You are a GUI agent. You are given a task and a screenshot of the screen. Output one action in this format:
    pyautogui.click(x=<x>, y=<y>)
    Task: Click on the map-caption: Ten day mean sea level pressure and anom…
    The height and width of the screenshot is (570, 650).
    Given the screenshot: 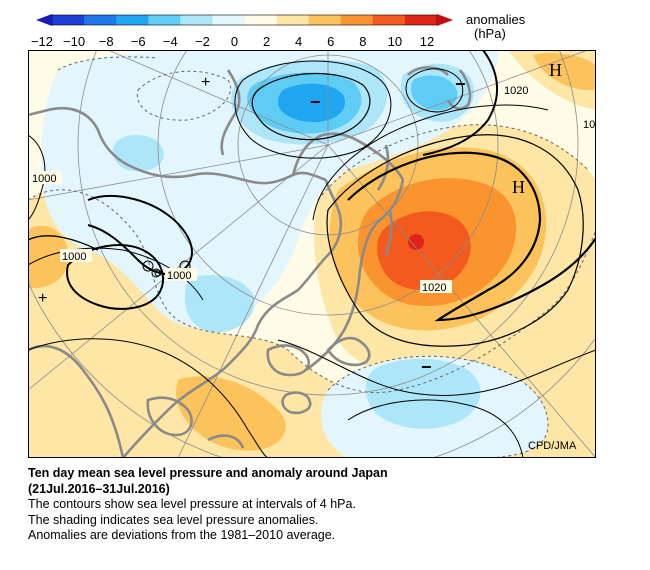 What is the action you would take?
    pyautogui.click(x=328, y=505)
    